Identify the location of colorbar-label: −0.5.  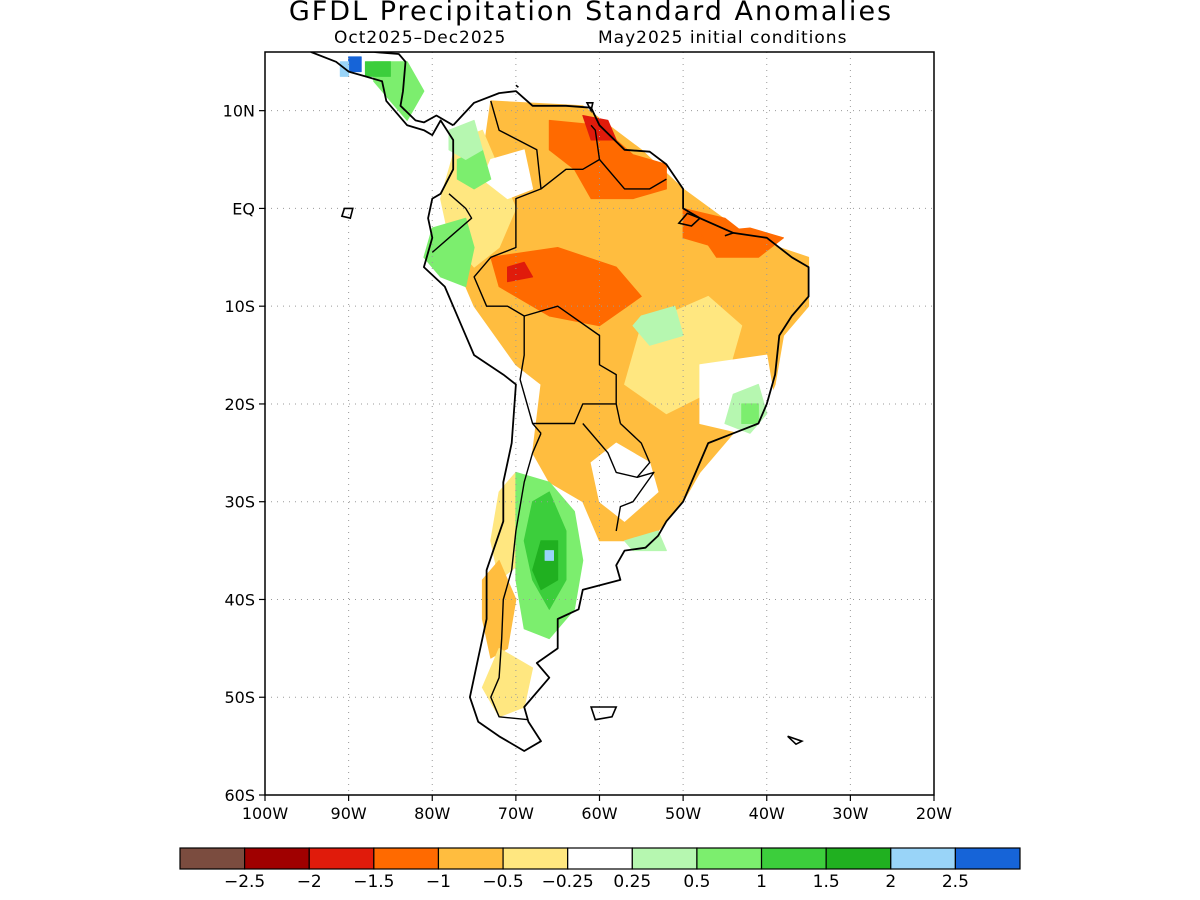
(502, 882).